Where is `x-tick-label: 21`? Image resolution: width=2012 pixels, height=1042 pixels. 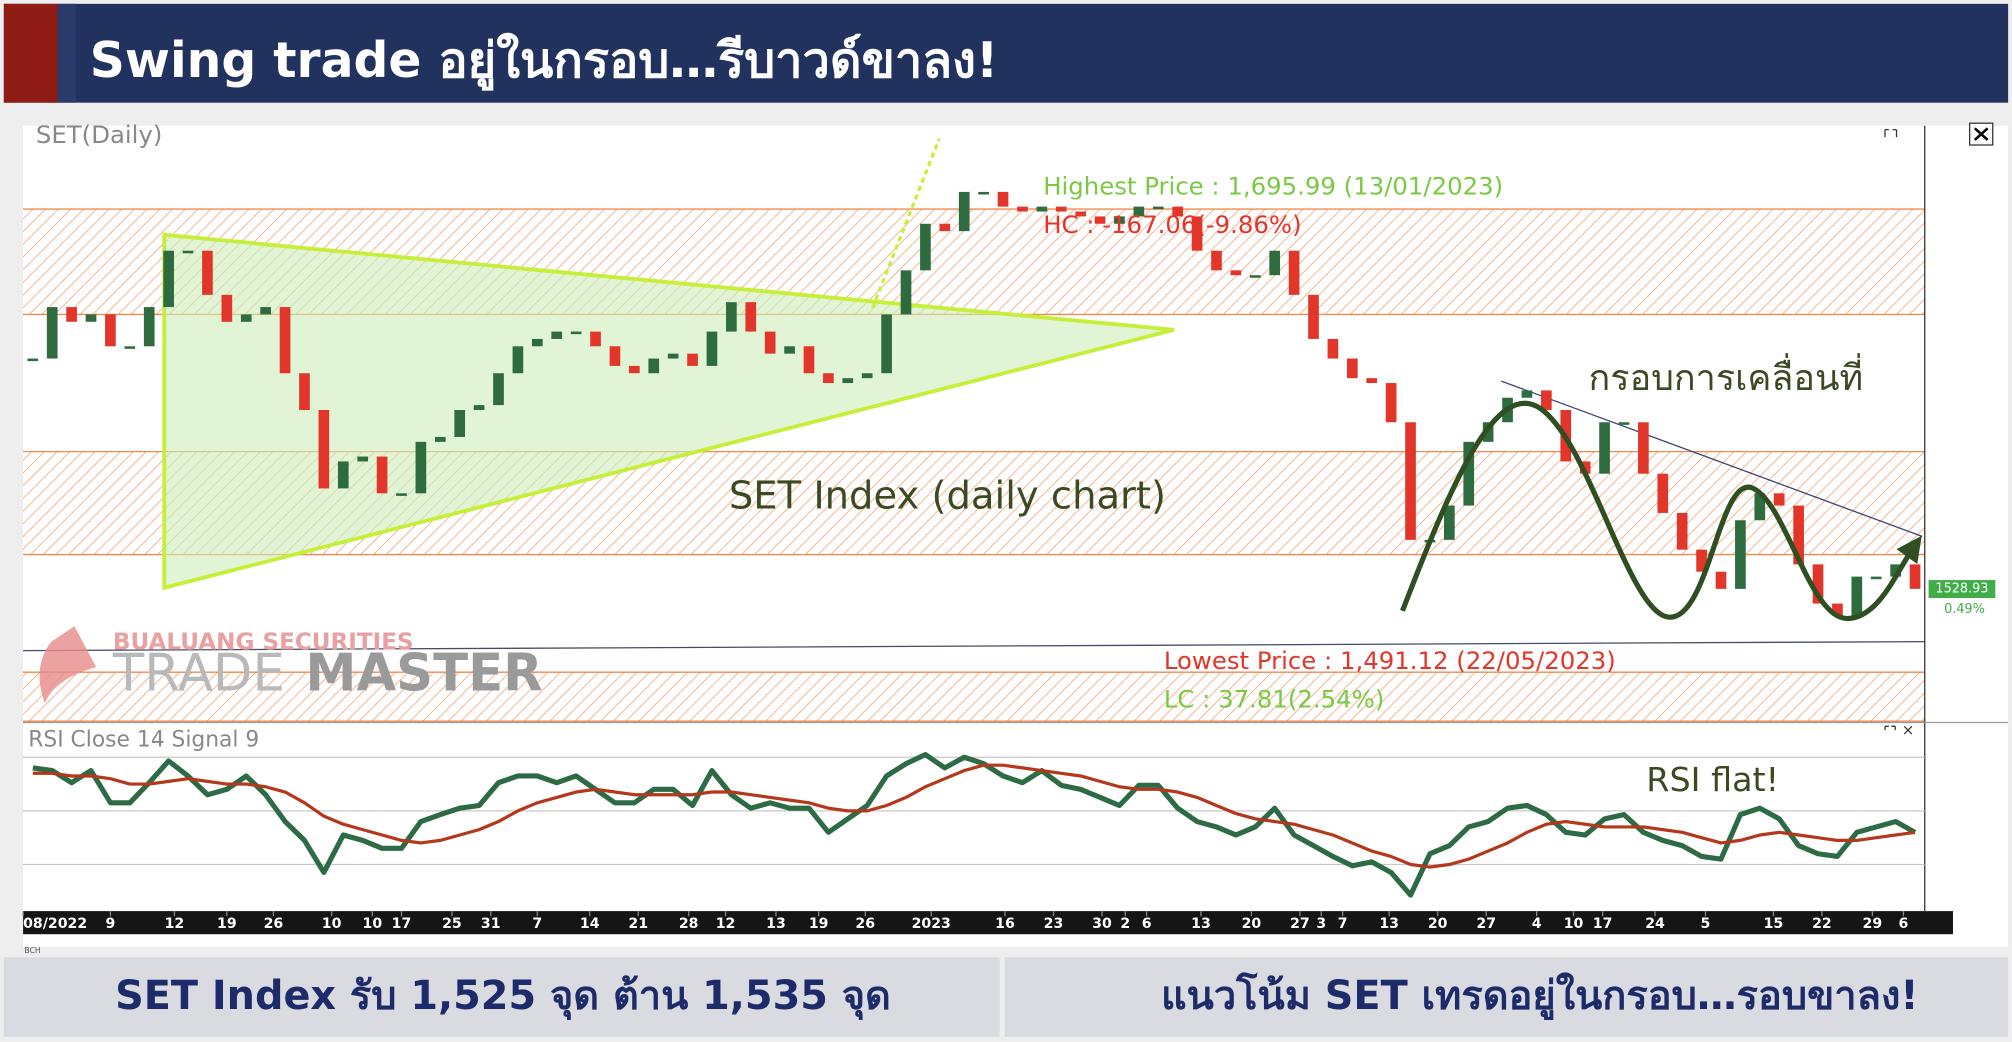 x-tick-label: 21 is located at coordinates (638, 924).